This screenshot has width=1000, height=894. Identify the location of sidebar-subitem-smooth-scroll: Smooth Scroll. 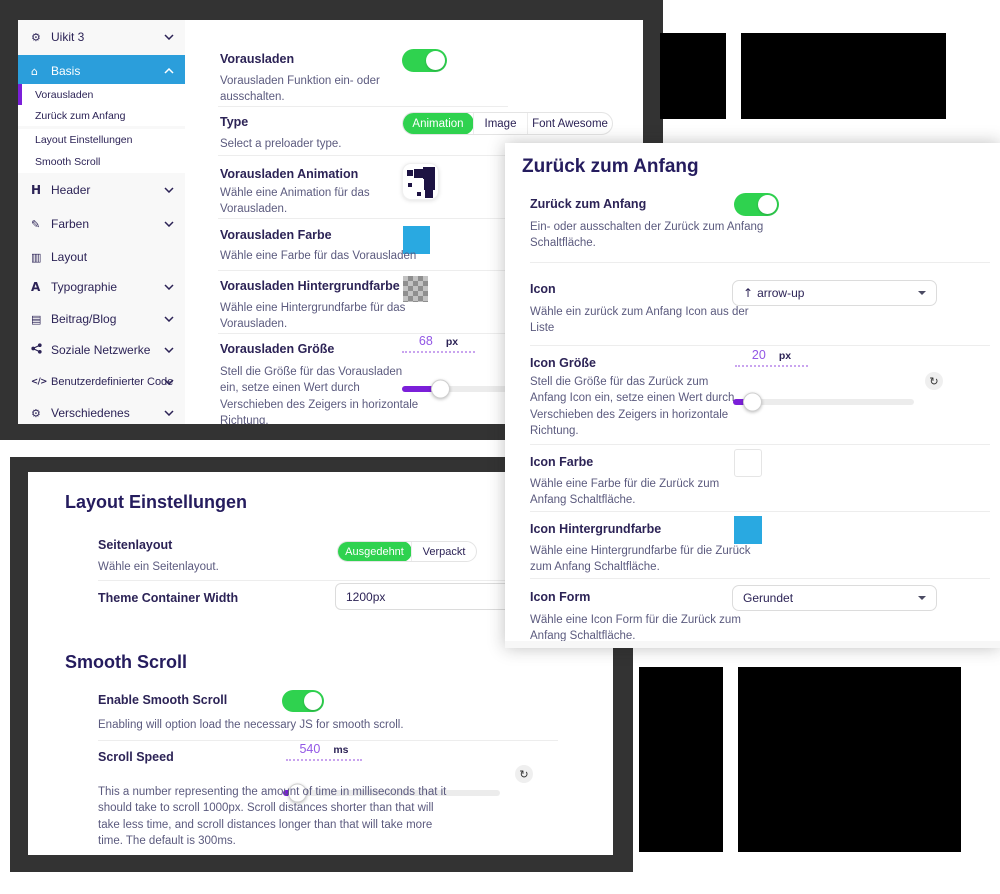
(101, 162).